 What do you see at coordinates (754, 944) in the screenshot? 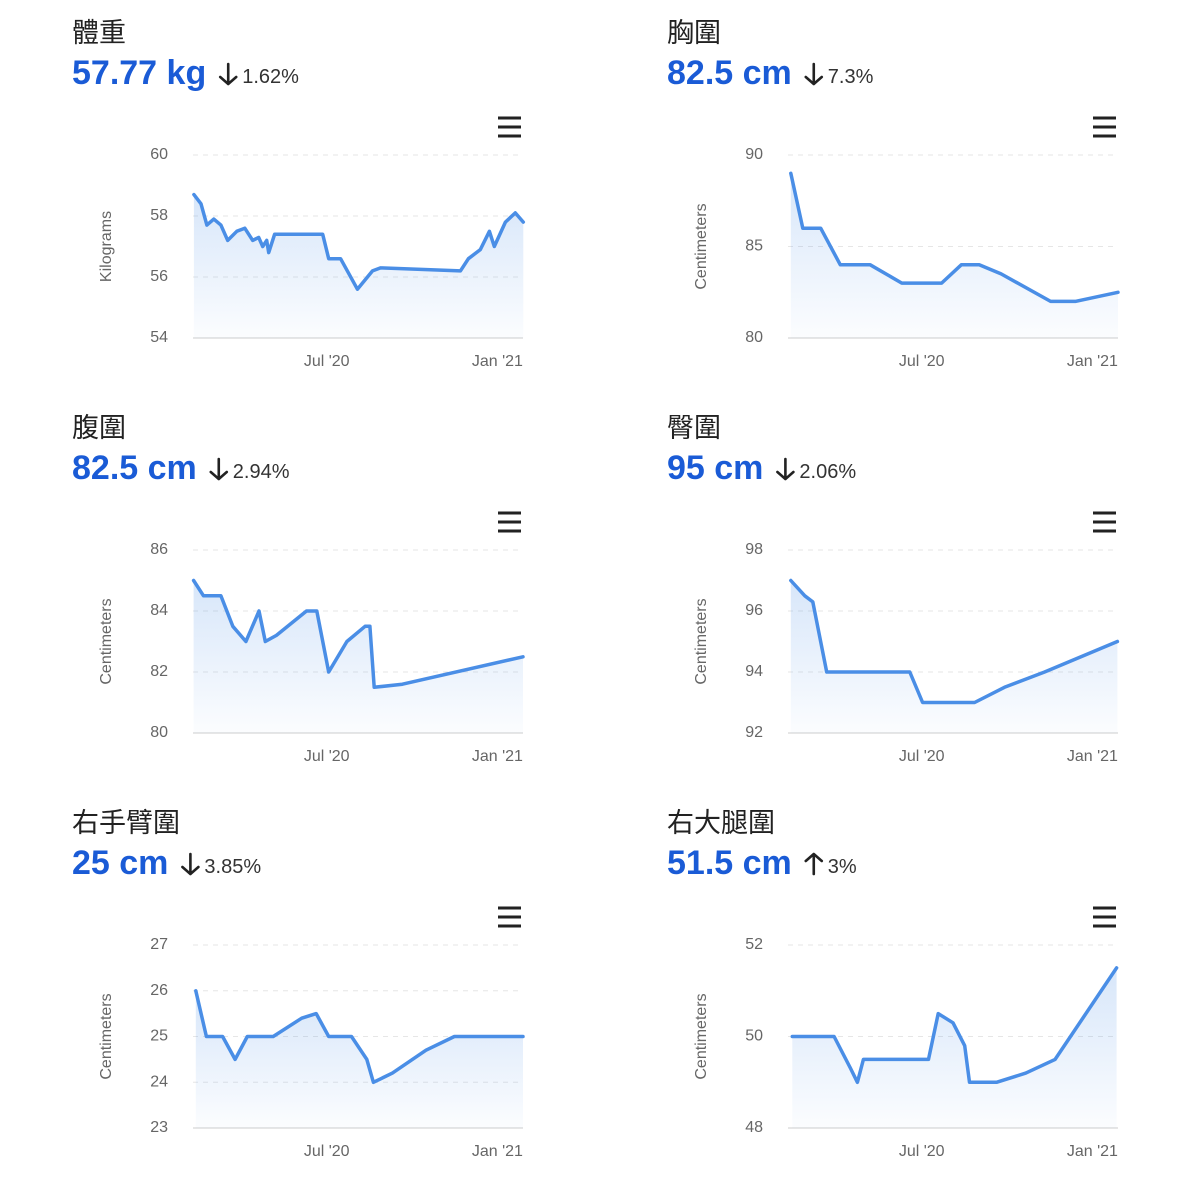
I see `y-tick-label: 52` at bounding box center [754, 944].